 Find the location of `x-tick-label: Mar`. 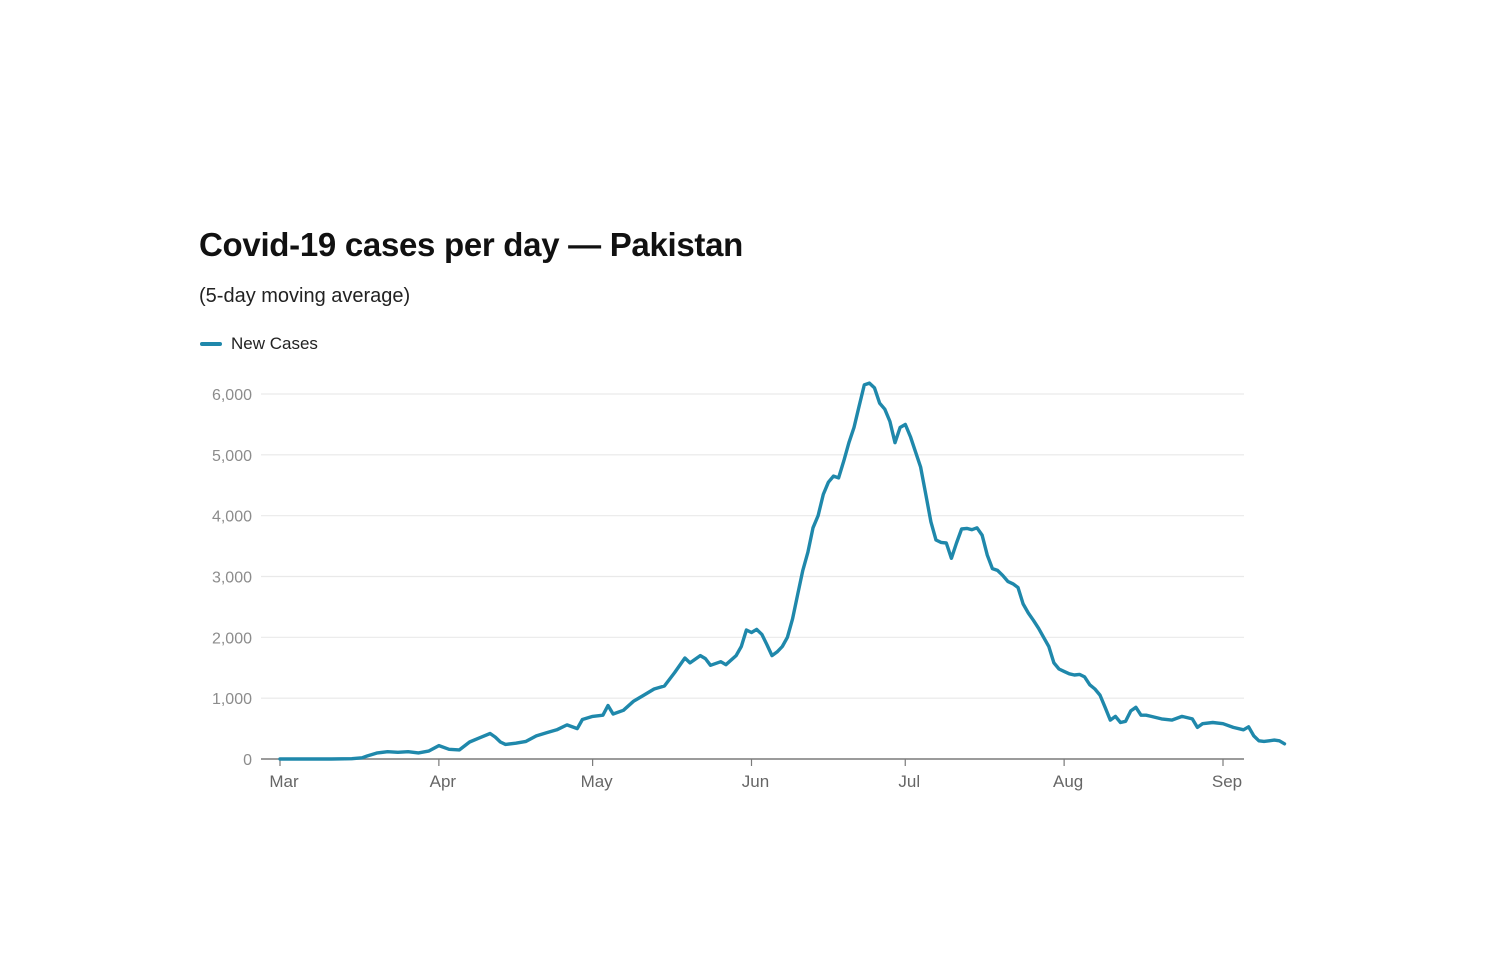

x-tick-label: Mar is located at coordinates (284, 781).